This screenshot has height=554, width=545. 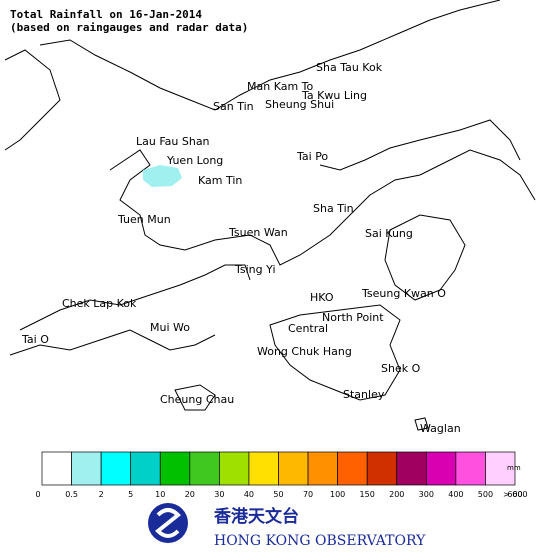 I want to click on title: Total Rainfall on 16-Jan-2014, so click(x=106, y=14).